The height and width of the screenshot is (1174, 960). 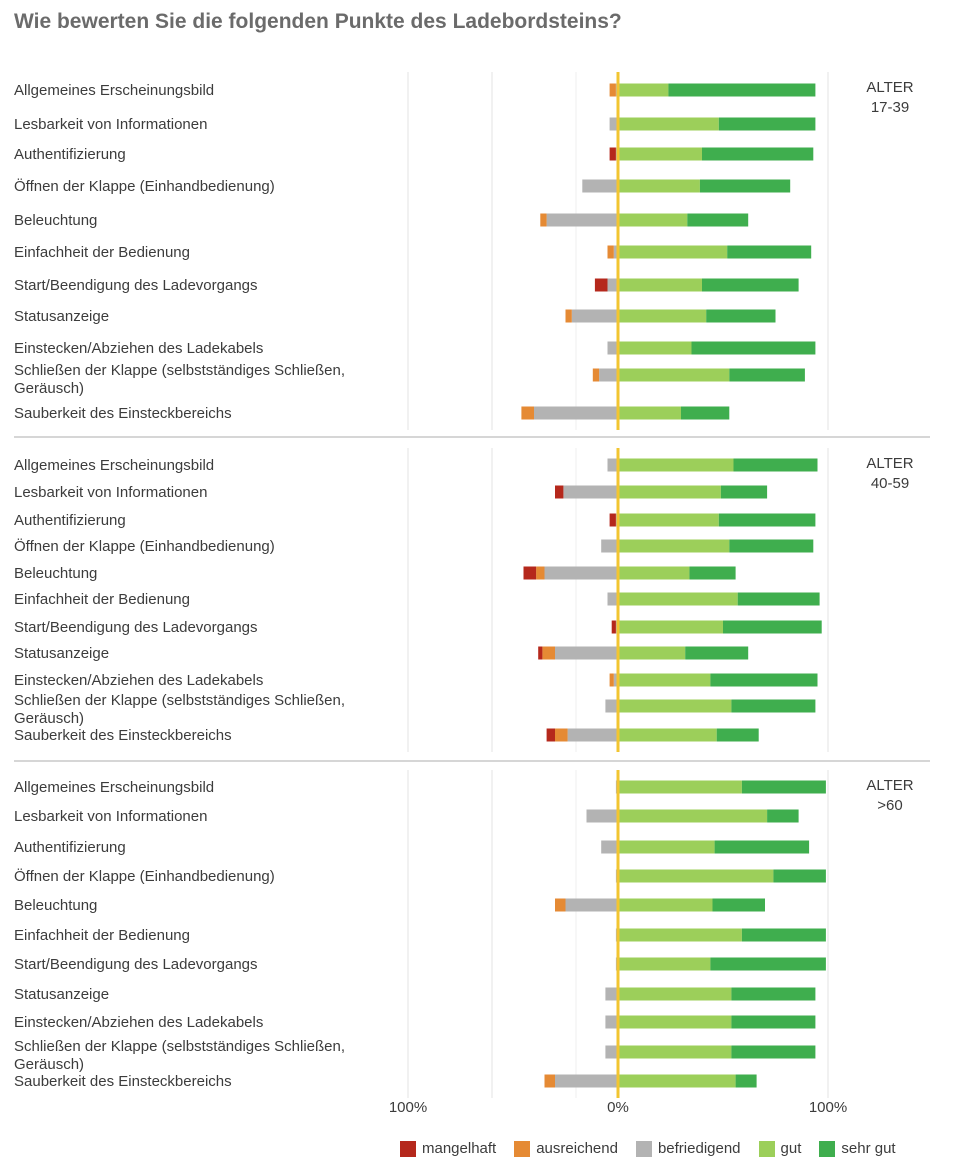 What do you see at coordinates (49, 1064) in the screenshot?
I see `category-label-line: Geräusch)` at bounding box center [49, 1064].